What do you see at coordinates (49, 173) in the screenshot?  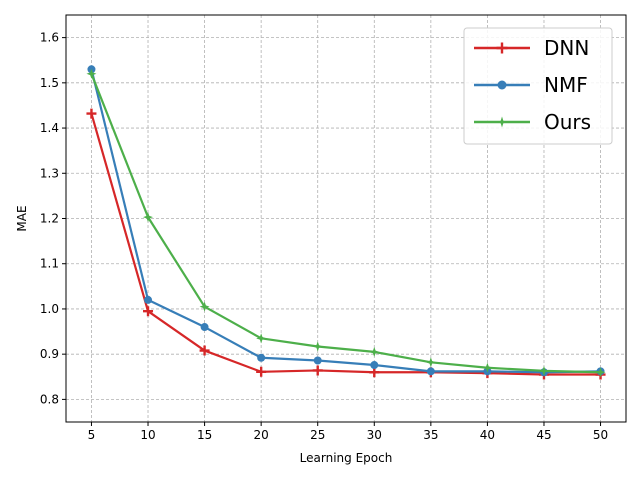 I see `y-tick-label: 1.3` at bounding box center [49, 173].